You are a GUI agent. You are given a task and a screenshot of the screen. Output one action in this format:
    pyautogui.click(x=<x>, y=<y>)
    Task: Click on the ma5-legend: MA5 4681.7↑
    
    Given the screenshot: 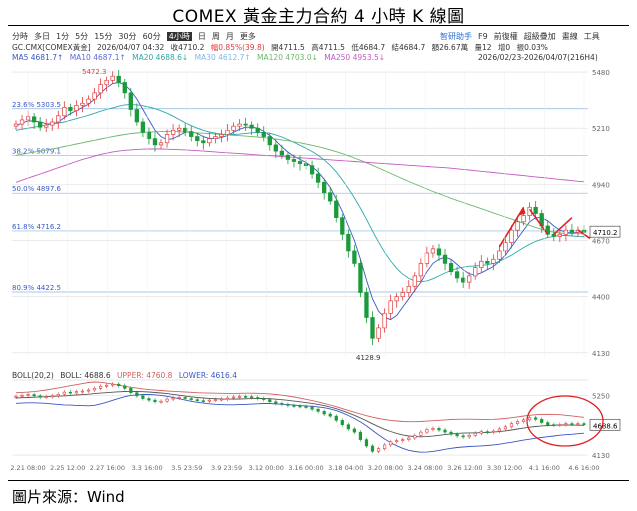 What is the action you would take?
    pyautogui.click(x=38, y=57)
    